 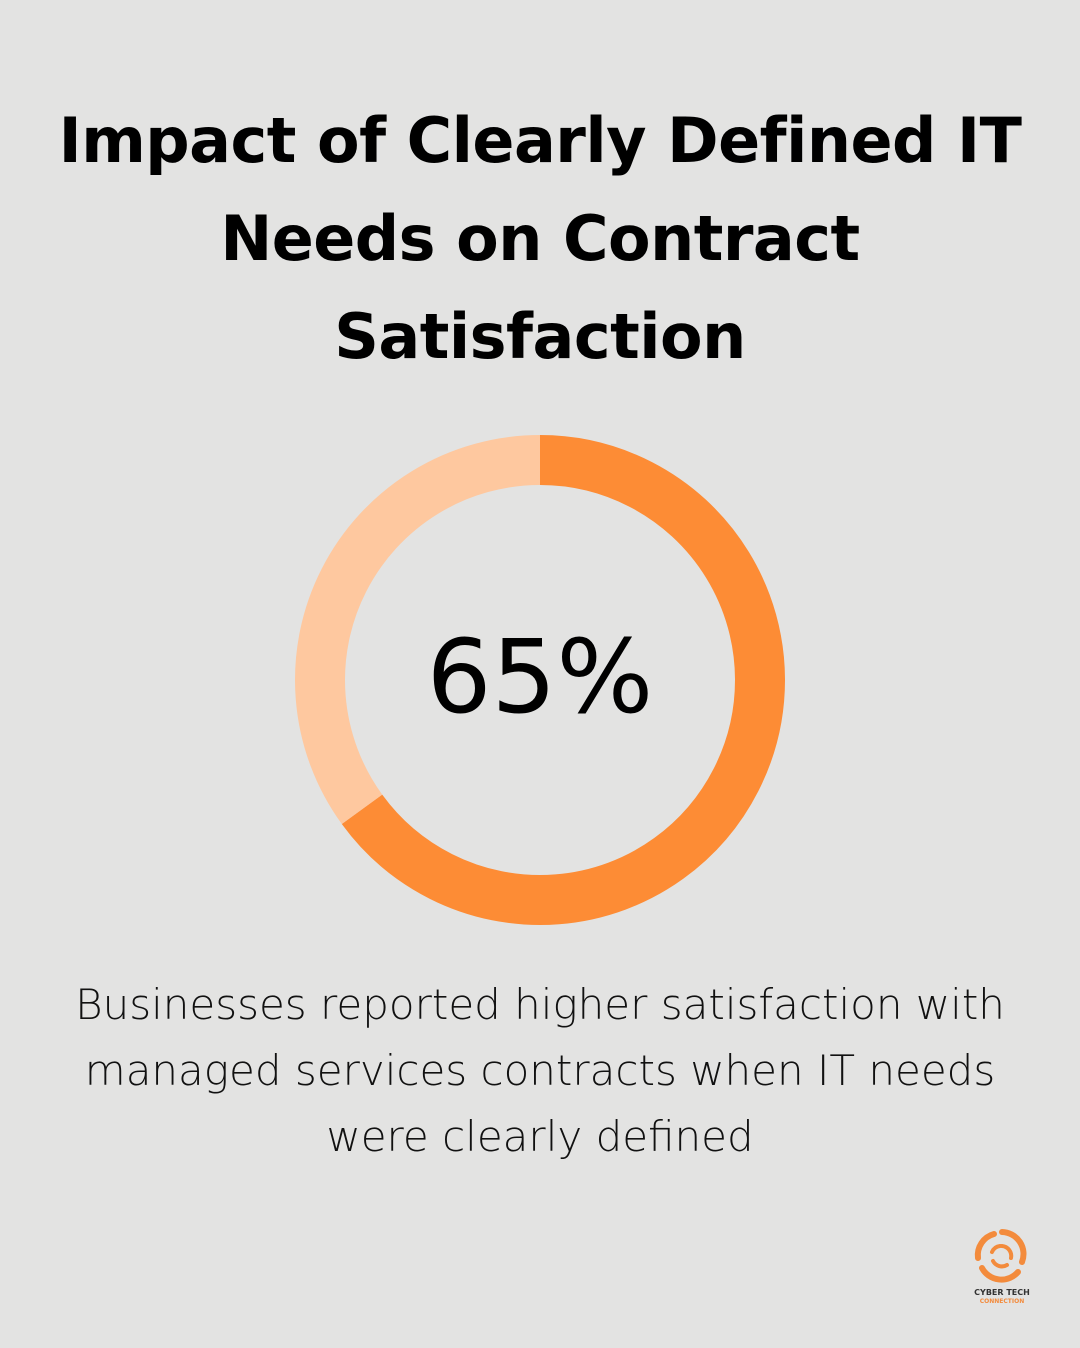 What do you see at coordinates (418, 629) in the screenshot?
I see `donut-slice-remainder` at bounding box center [418, 629].